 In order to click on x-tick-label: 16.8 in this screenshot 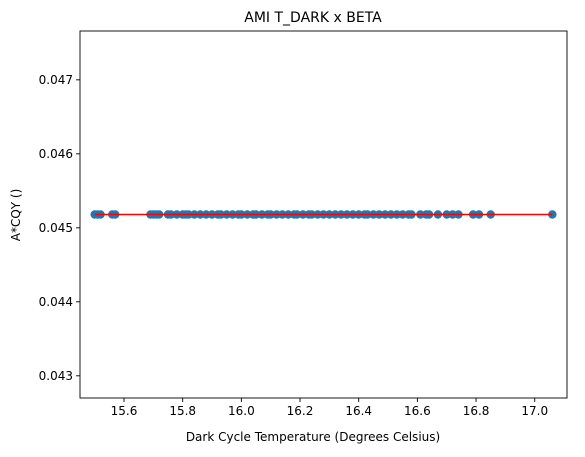, I will do `click(476, 411)`.